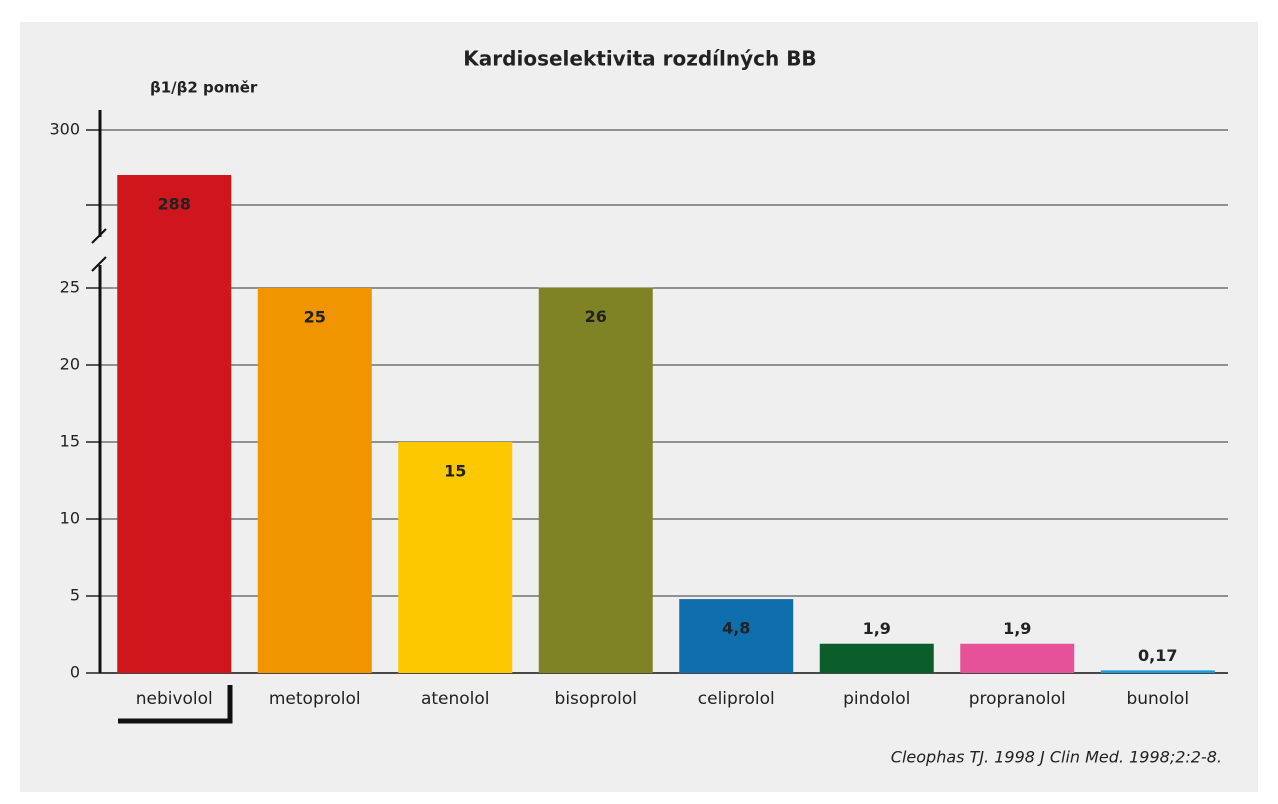 The image size is (1278, 804). What do you see at coordinates (174, 204) in the screenshot?
I see `value-label: 288` at bounding box center [174, 204].